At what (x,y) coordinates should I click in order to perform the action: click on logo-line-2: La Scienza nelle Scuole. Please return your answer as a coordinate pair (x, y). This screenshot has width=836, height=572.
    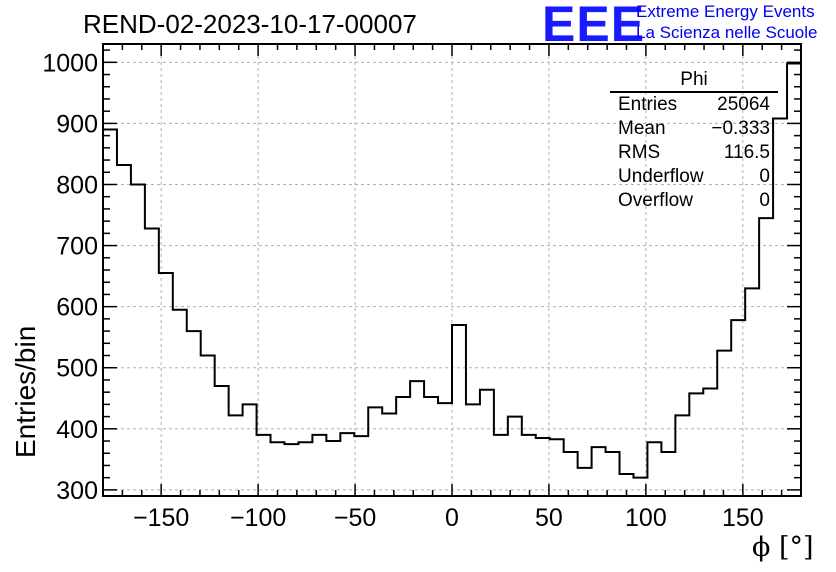
    Looking at the image, I should click on (727, 32).